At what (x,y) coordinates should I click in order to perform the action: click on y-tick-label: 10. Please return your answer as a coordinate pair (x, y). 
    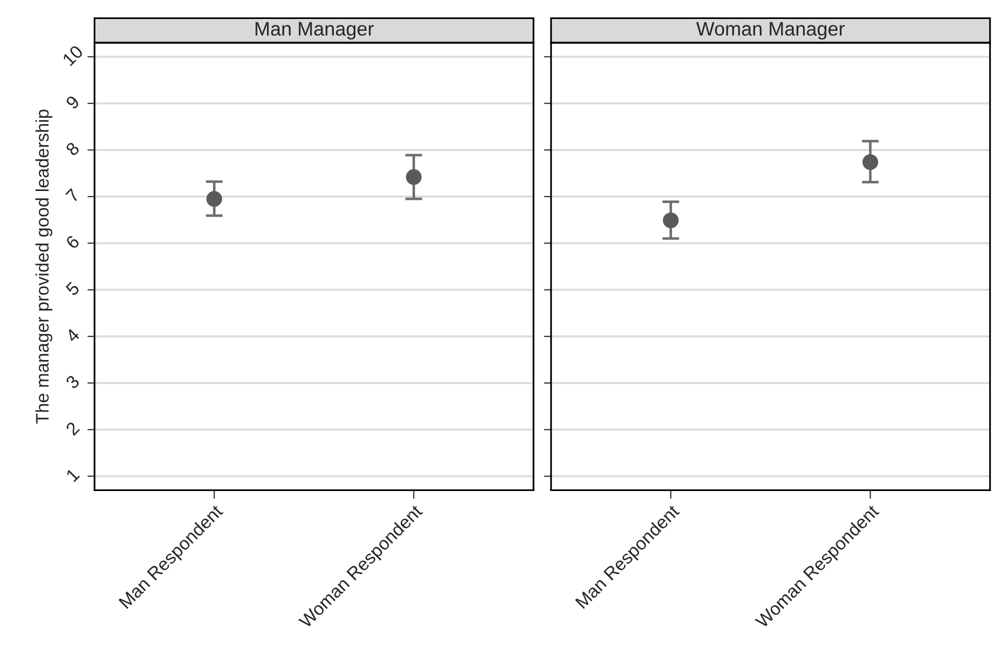
    Looking at the image, I should click on (73, 55).